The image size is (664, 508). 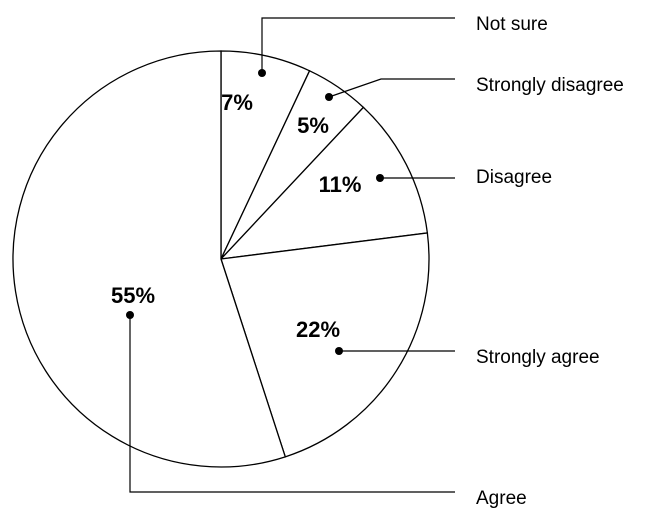 I want to click on value-label-strongly-disagree: 5%, so click(x=313, y=125).